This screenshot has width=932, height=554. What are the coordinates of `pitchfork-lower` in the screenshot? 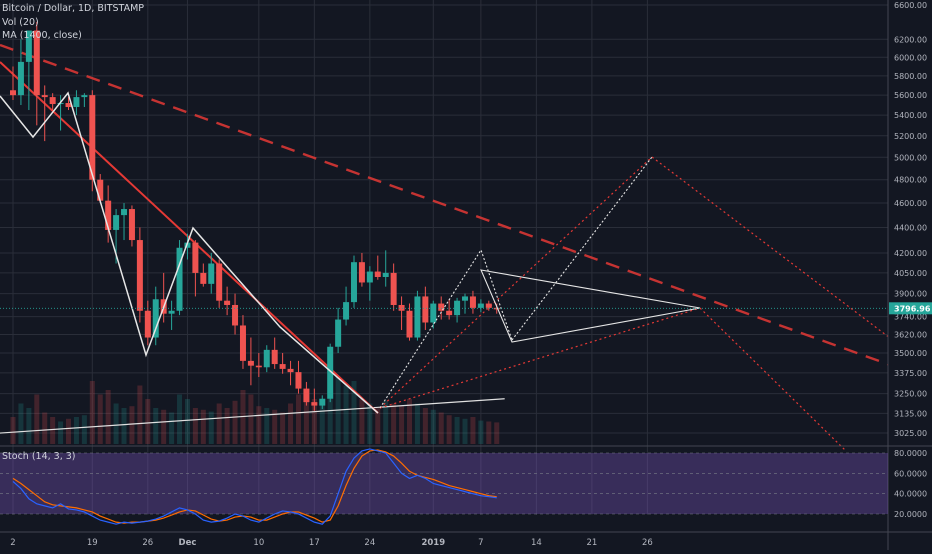 It's located at (540, 358).